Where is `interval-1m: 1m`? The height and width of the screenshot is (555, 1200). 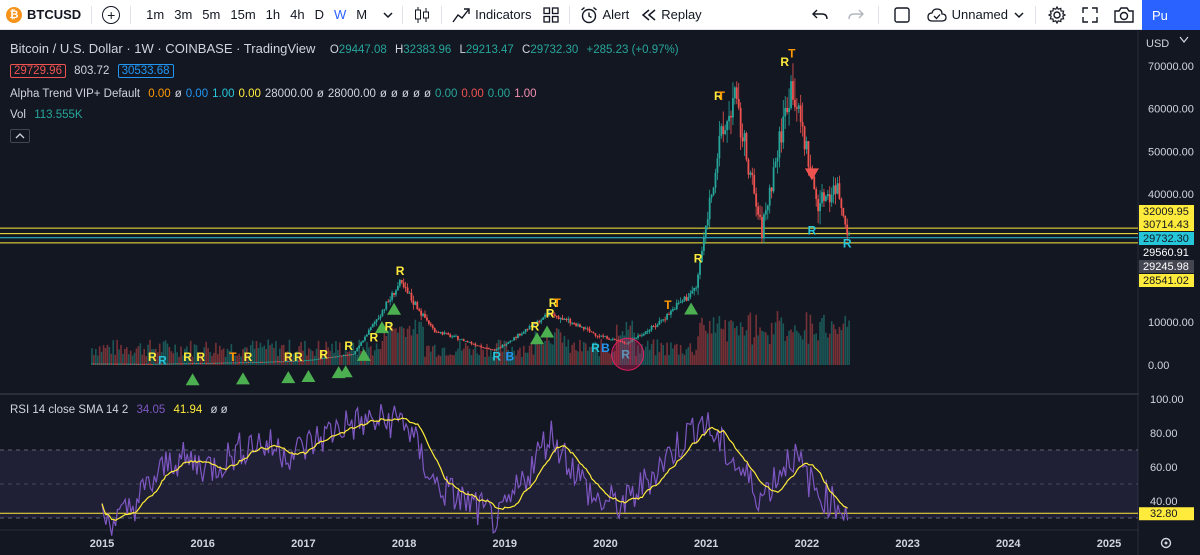 interval-1m: 1m is located at coordinates (155, 14).